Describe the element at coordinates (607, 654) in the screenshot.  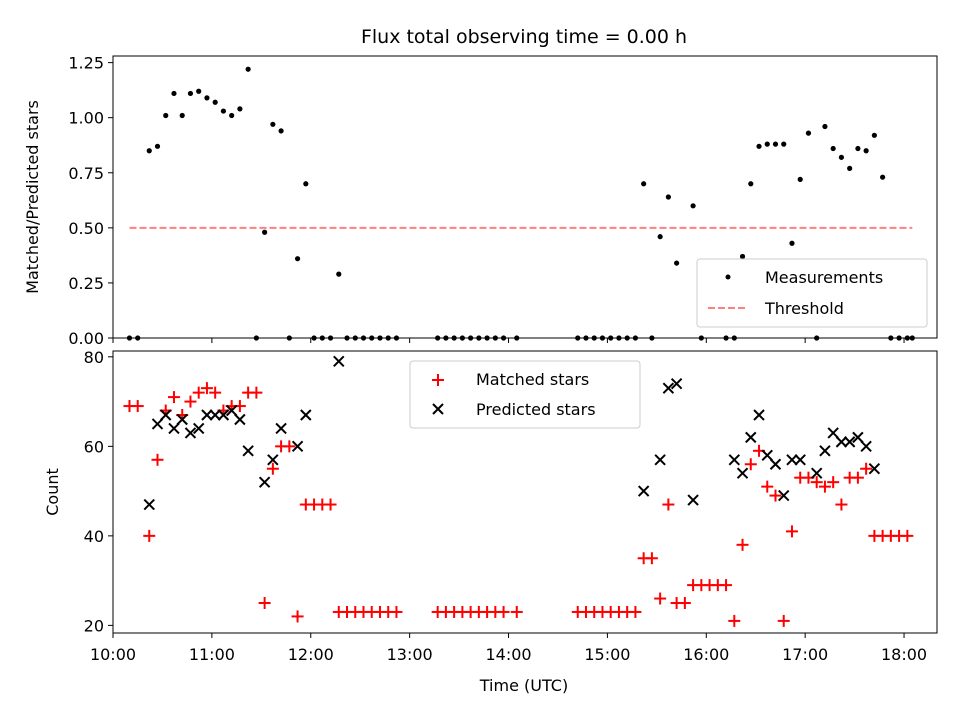
I see `x-tick-label: 15:00` at that location.